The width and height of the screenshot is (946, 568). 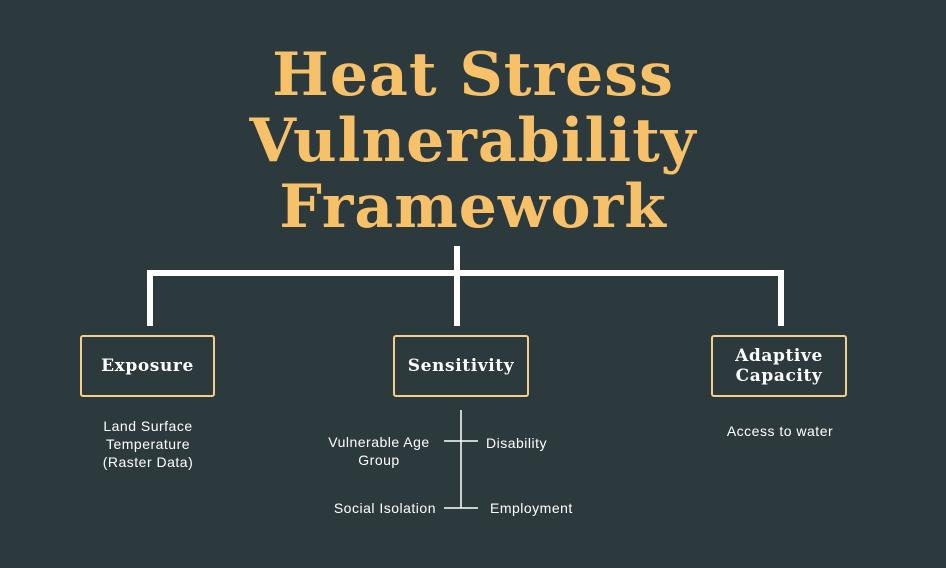 I want to click on sensitivity-item-social-isolation: Social Isolation, so click(x=384, y=508).